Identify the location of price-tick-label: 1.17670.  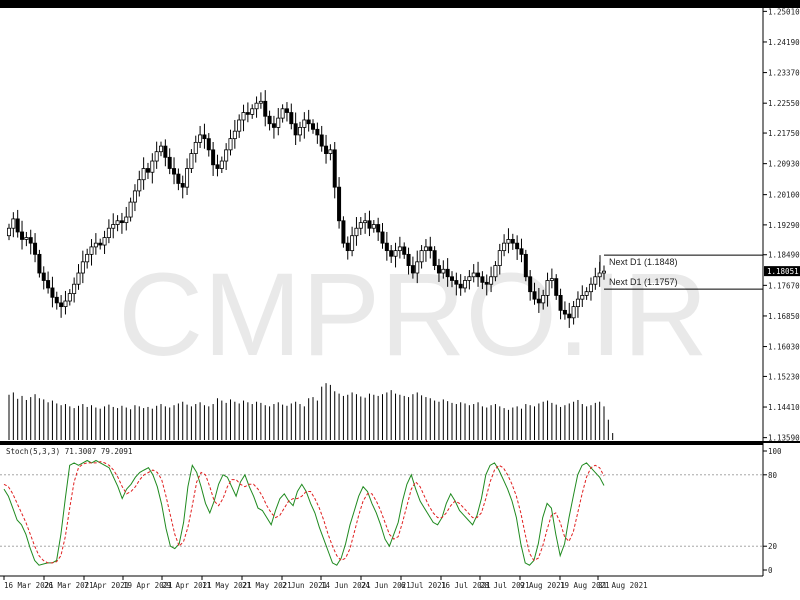
(784, 285).